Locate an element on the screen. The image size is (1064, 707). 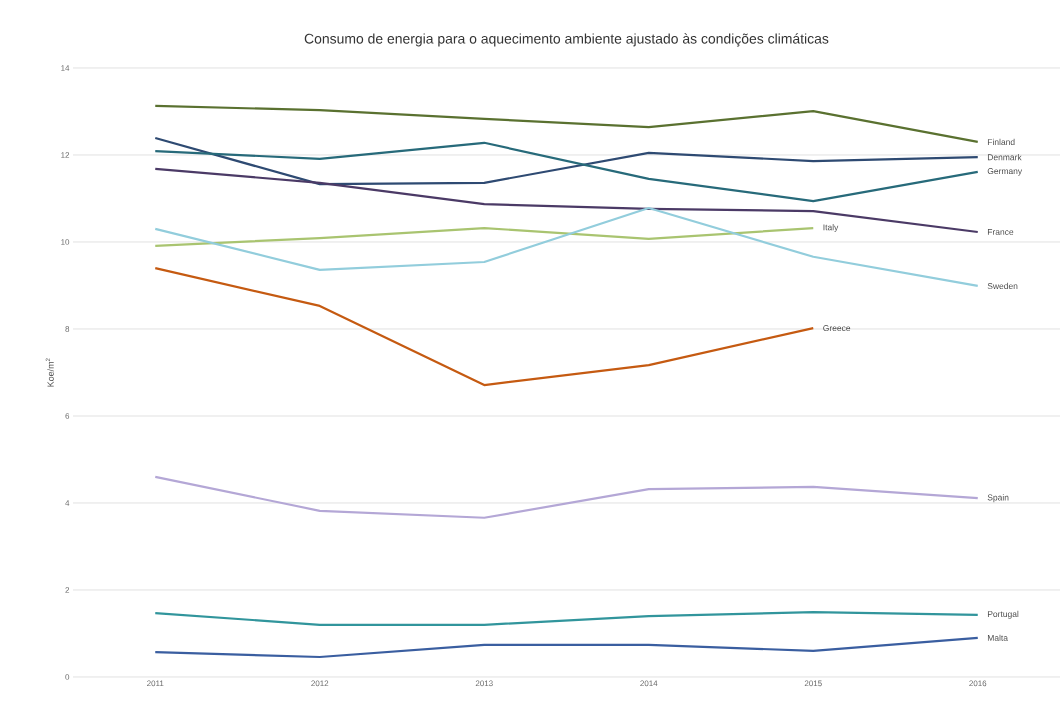
chart-title: Consumo de energia para o aquecimento ambiente ajustado às condições climáticas is located at coordinates (566, 40).